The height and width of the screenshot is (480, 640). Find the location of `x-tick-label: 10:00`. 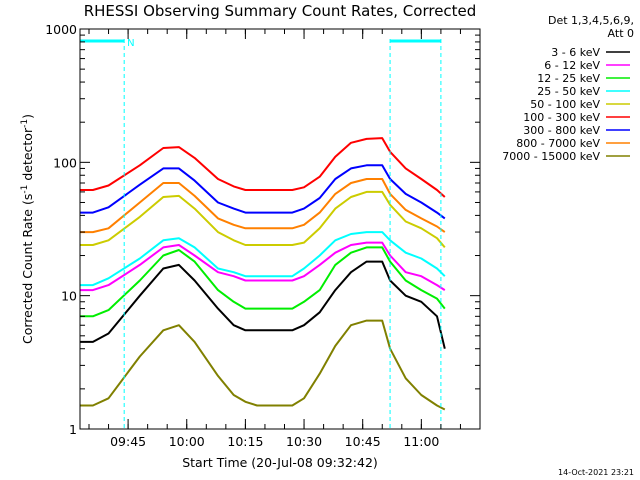

x-tick-label: 10:00 is located at coordinates (187, 441).